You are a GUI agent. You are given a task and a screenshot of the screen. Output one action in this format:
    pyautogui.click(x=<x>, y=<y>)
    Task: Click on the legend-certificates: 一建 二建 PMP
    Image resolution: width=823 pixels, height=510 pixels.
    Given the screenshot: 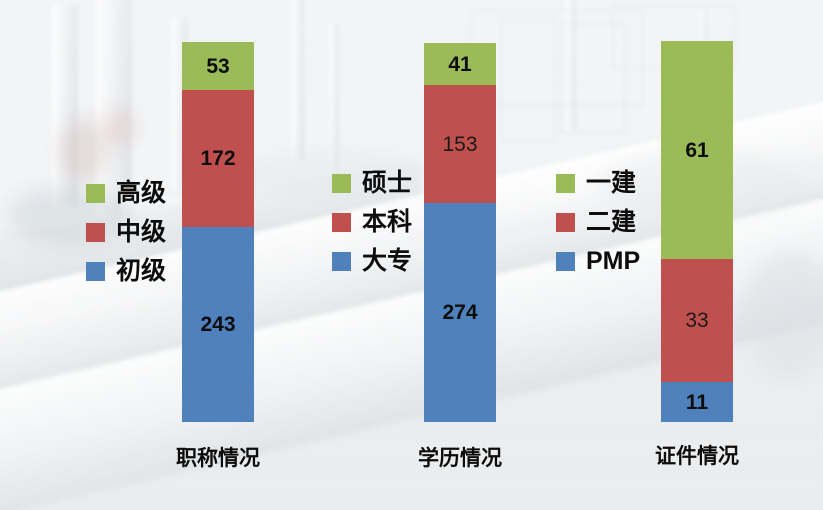 What is the action you would take?
    pyautogui.click(x=598, y=222)
    